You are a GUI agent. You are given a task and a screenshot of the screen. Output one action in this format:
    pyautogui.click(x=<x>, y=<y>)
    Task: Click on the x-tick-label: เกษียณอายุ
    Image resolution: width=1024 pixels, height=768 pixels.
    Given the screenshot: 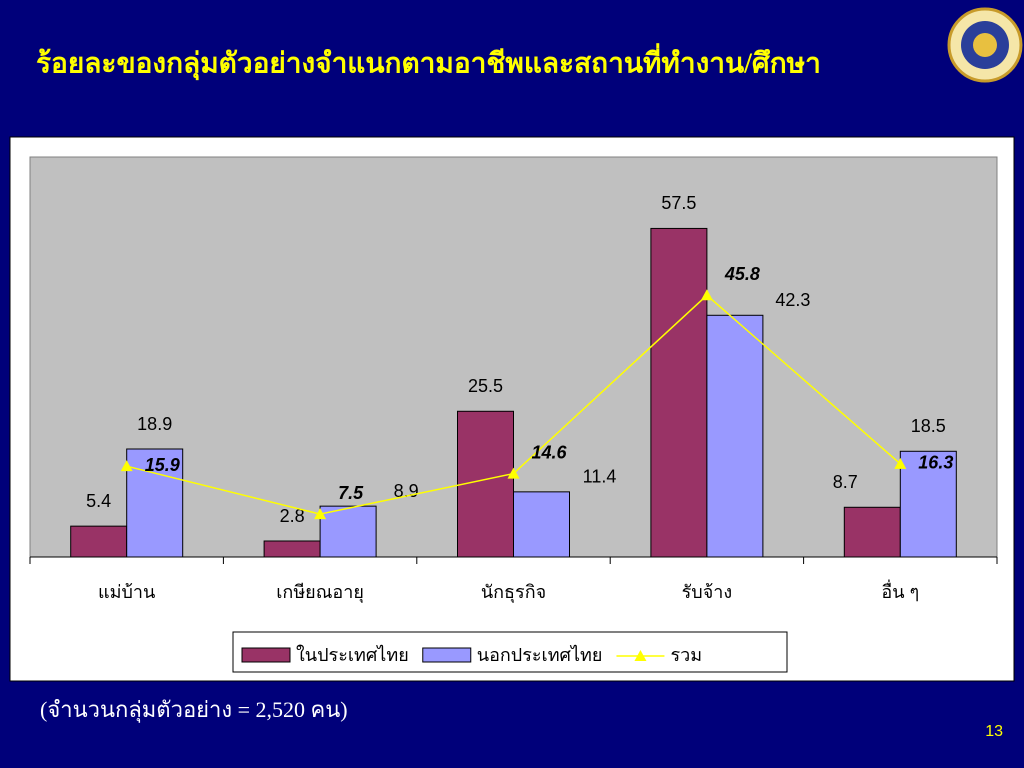 What is the action you would take?
    pyautogui.click(x=320, y=592)
    